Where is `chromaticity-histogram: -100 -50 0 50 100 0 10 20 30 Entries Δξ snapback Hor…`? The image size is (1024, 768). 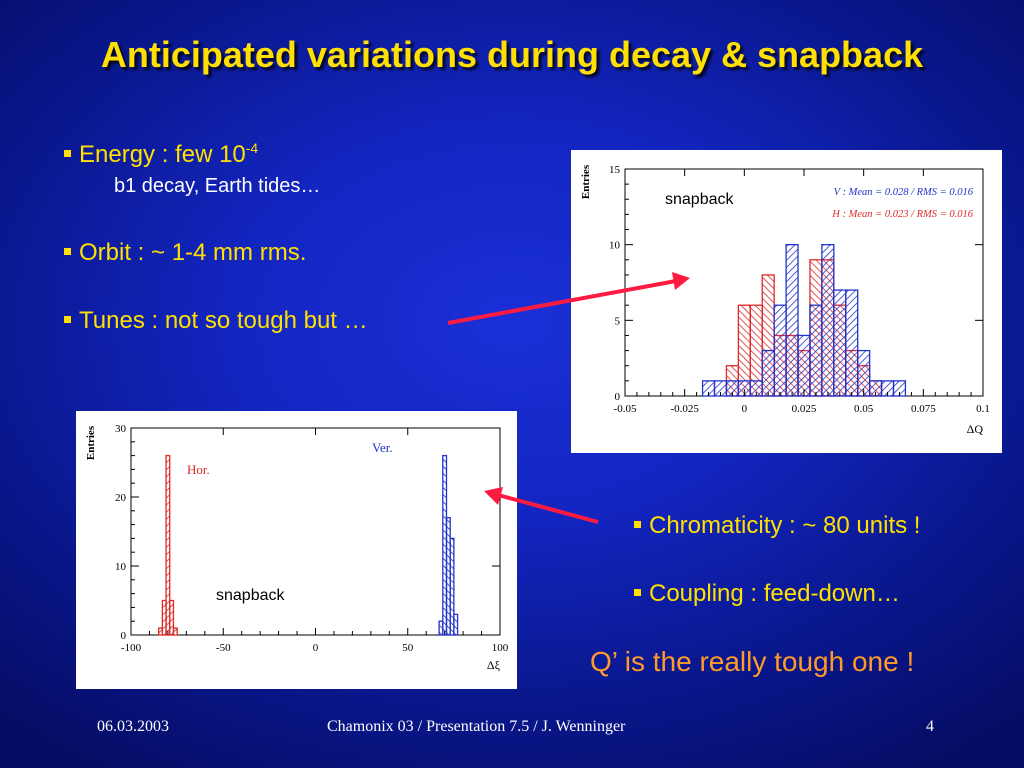 chromaticity-histogram: -100 -50 0 50 100 0 10 20 30 Entries Δξ snapback Hor… is located at coordinates (297, 547).